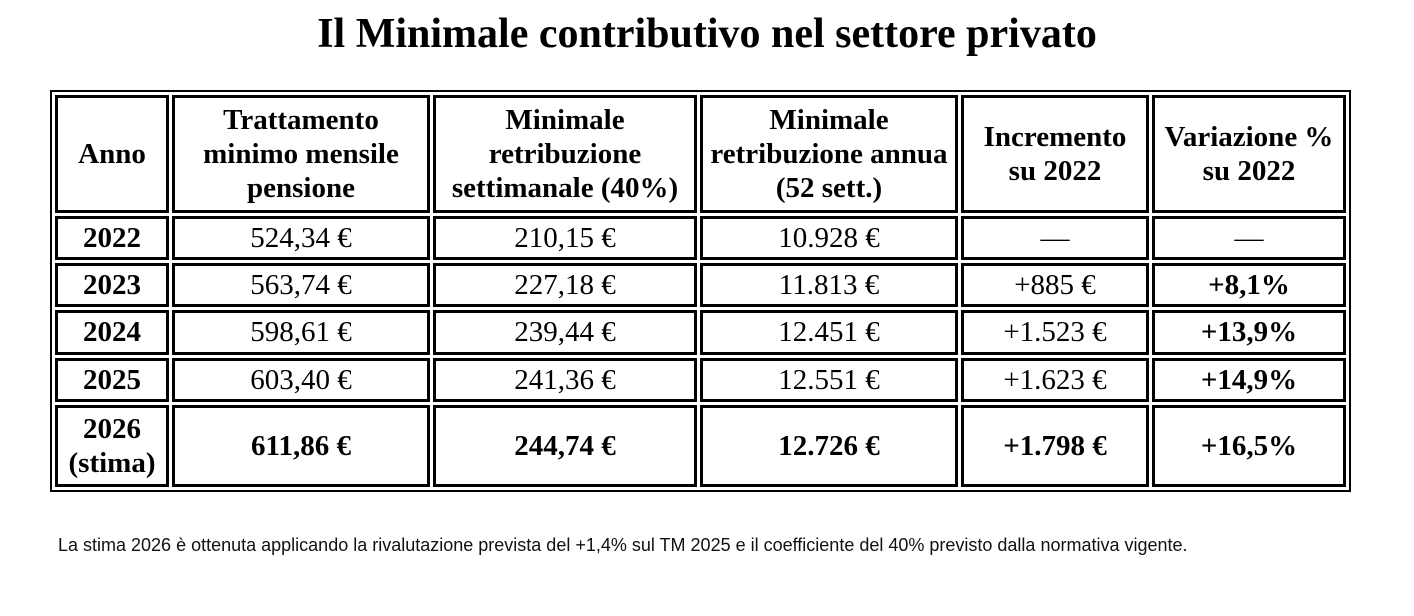 Image resolution: width=1414 pixels, height=616 pixels. I want to click on header-minimale-settimanale: Minimale retribuzione settimanale (40%), so click(565, 154).